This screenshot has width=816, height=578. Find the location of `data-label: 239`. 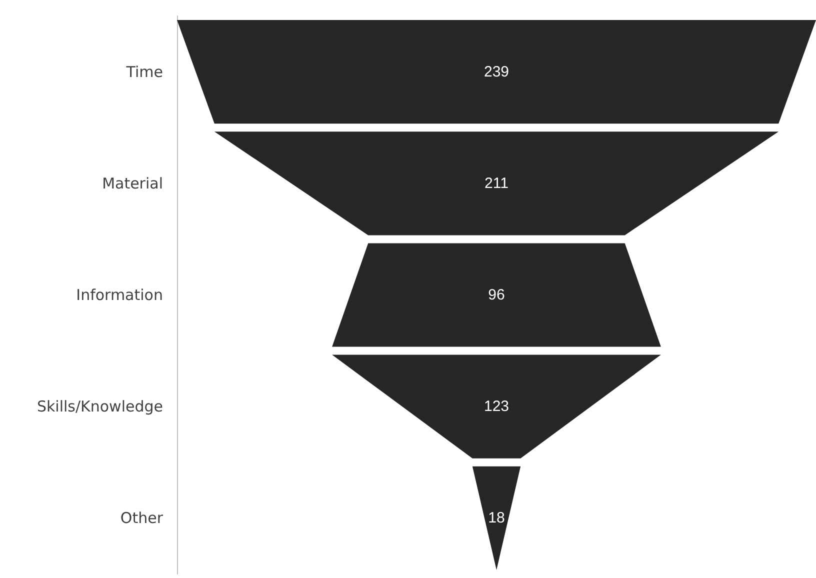

data-label: 239 is located at coordinates (497, 71).